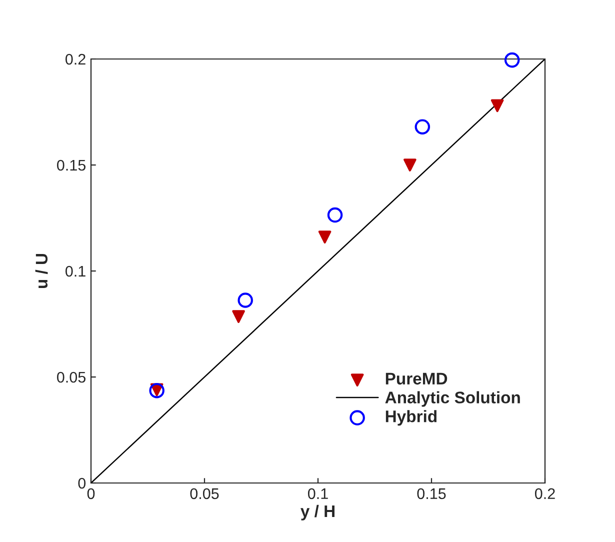 The height and width of the screenshot is (542, 615). What do you see at coordinates (76, 271) in the screenshot?
I see `y-tick-label: 0.1` at bounding box center [76, 271].